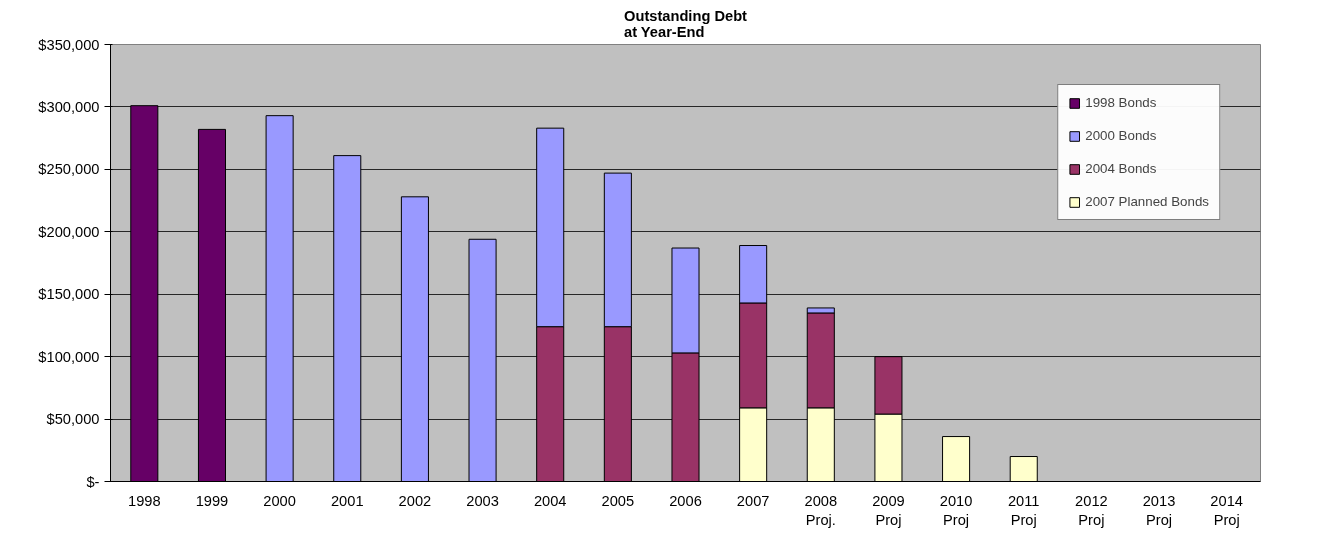  Describe the element at coordinates (212, 500) in the screenshot. I see `x-tick-label: 1999` at that location.